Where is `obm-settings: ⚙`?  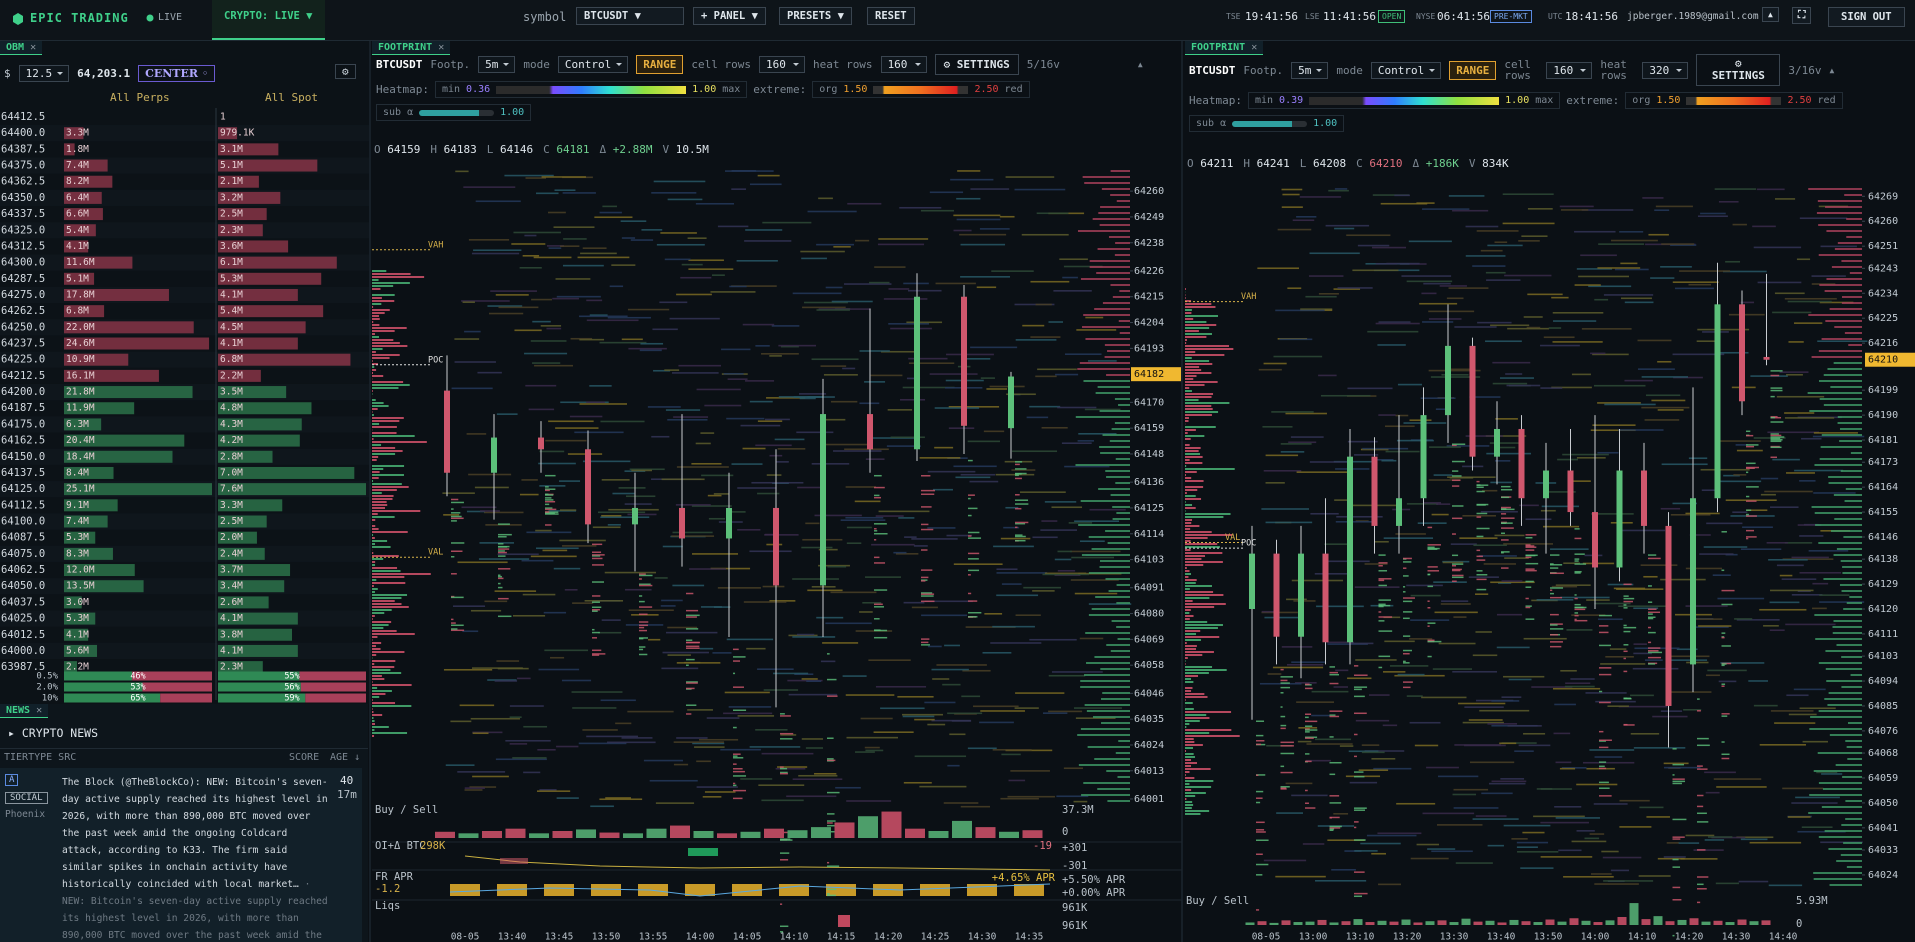 obm-settings: ⚙ is located at coordinates (345, 71).